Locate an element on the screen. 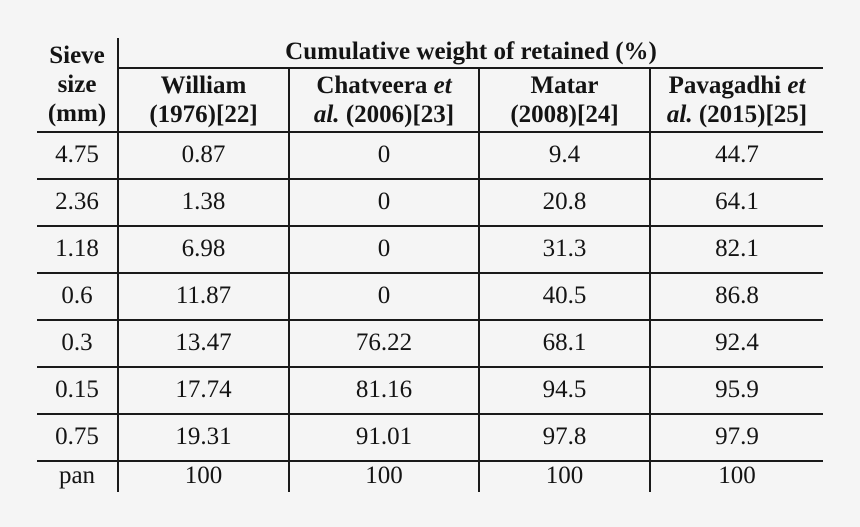 This screenshot has width=860, height=527. column-header-matar: Matar (2008)[24] is located at coordinates (565, 100).